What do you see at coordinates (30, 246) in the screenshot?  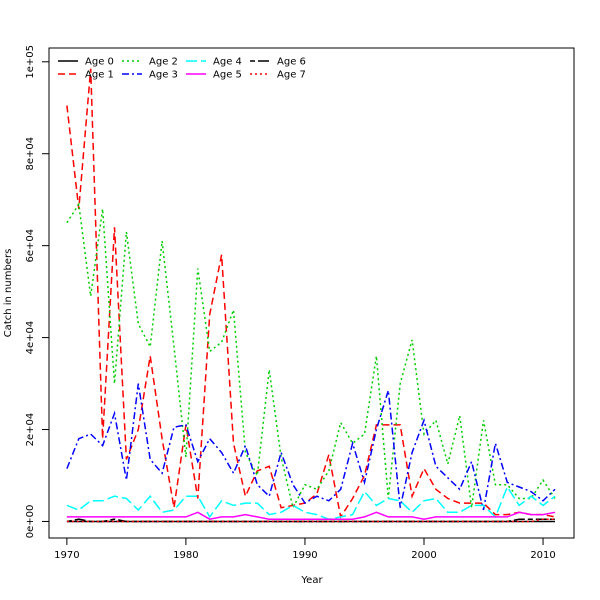 I see `y-tick-label: 6e+04` at bounding box center [30, 246].